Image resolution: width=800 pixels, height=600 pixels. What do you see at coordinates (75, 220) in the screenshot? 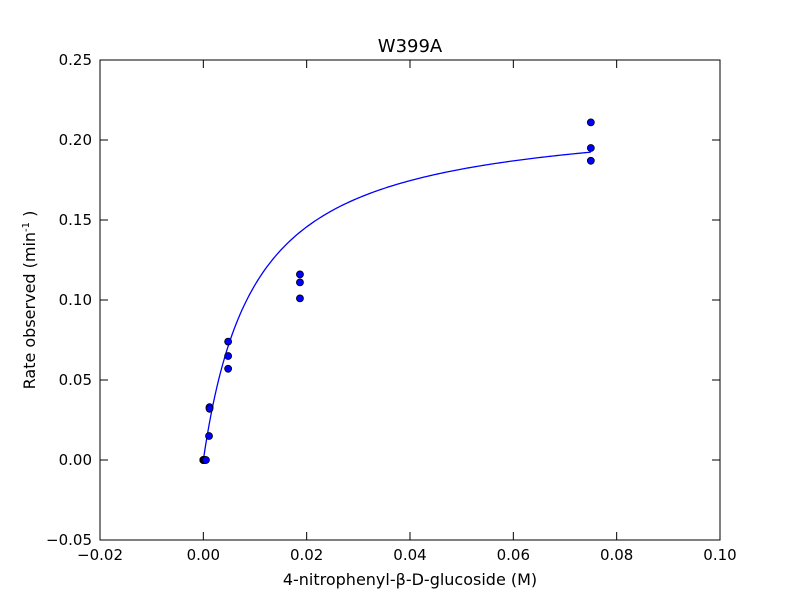
I see `y-tick-label: 0.15` at bounding box center [75, 220].